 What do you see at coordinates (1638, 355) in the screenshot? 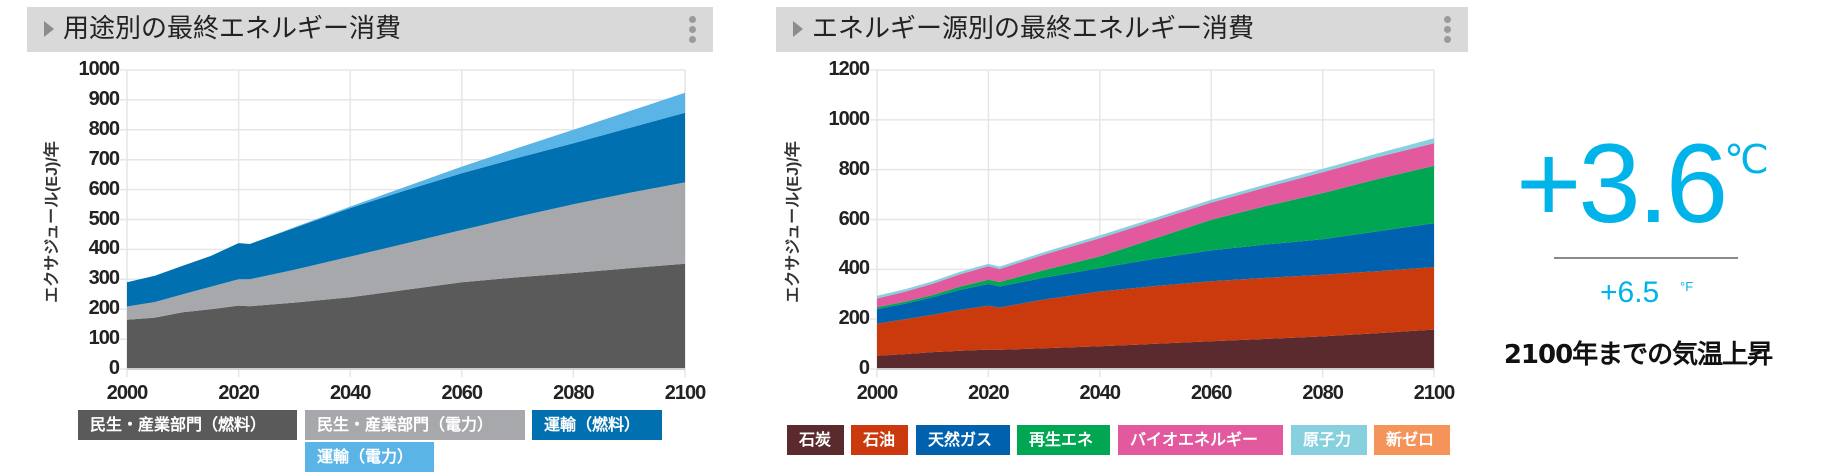
I see `temperature-caption: 2100年までの気温上昇` at bounding box center [1638, 355].